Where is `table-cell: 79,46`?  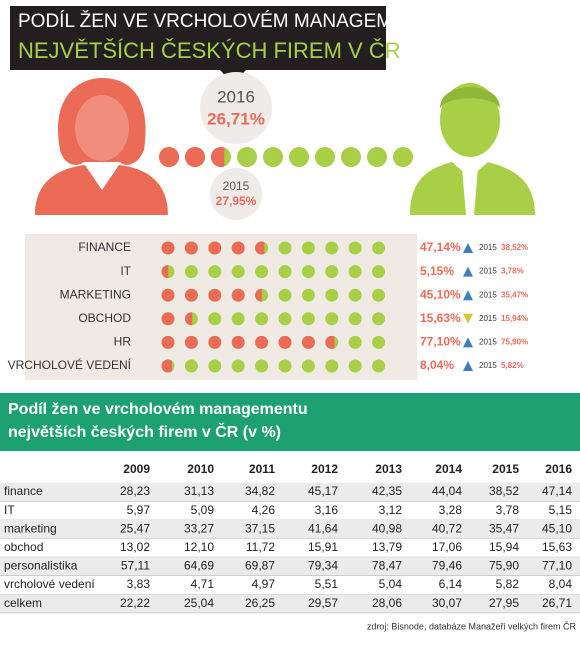 table-cell: 79,46 is located at coordinates (447, 566).